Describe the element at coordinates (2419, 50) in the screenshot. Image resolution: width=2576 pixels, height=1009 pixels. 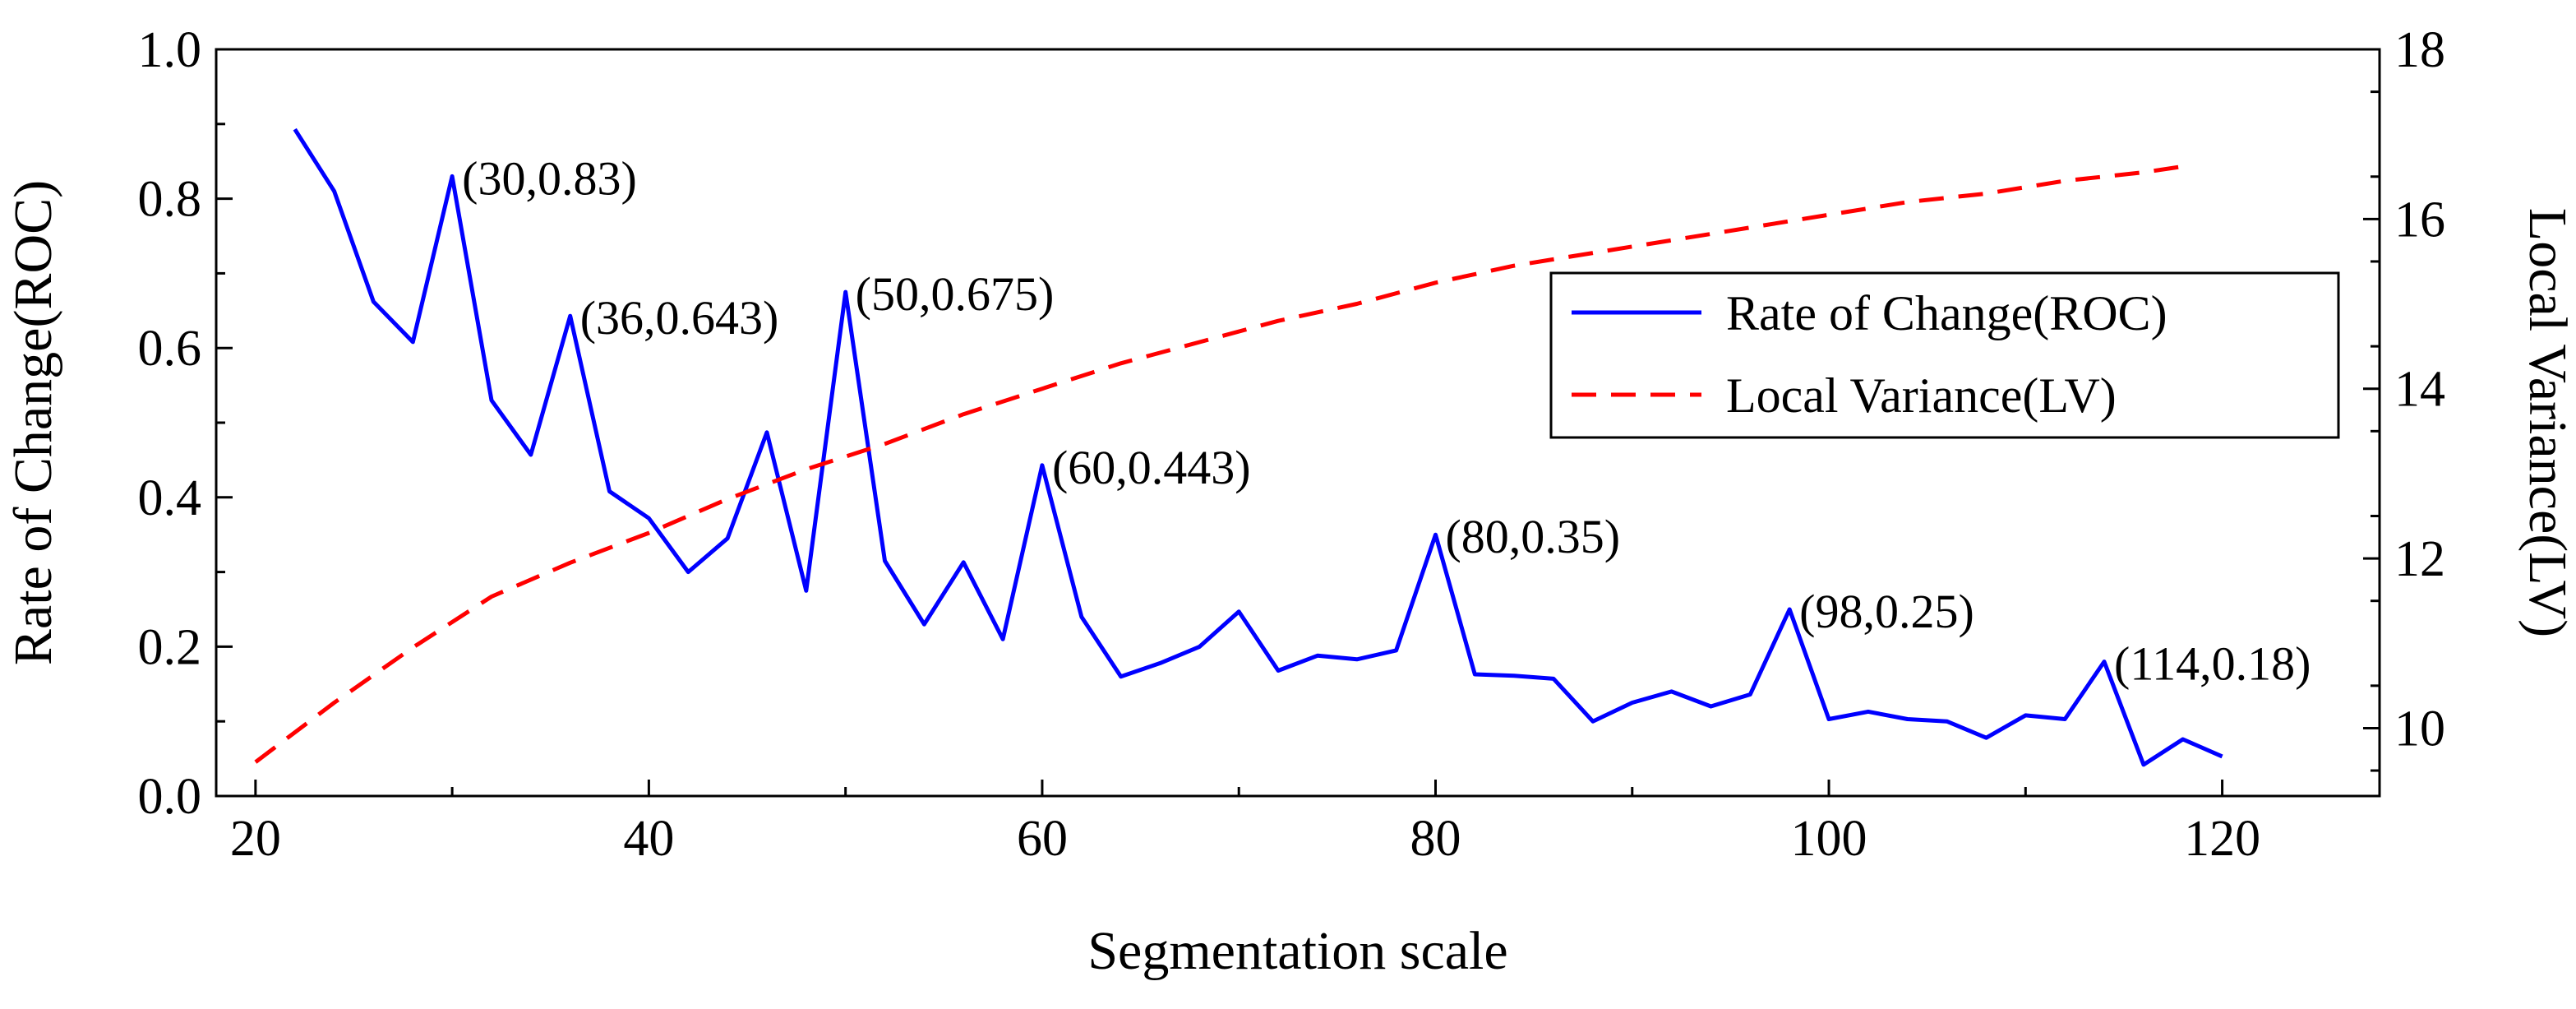
I see `y2-tick-label: 18` at that location.